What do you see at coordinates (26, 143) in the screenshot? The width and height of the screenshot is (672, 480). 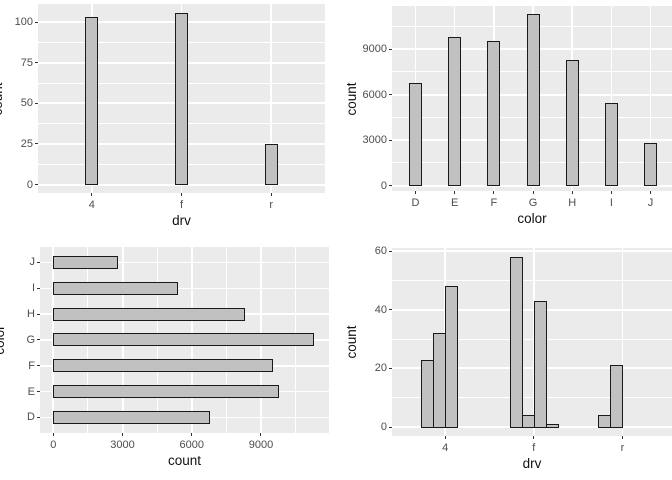 I see `y-tick-label: 25` at bounding box center [26, 143].